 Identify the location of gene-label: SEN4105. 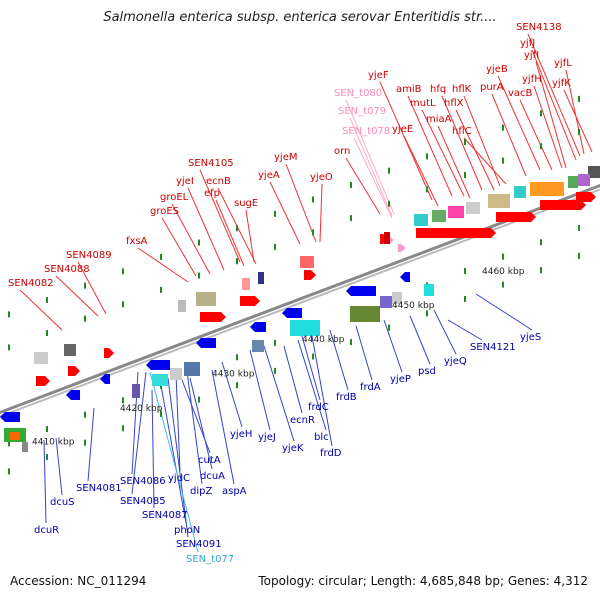
(211, 163).